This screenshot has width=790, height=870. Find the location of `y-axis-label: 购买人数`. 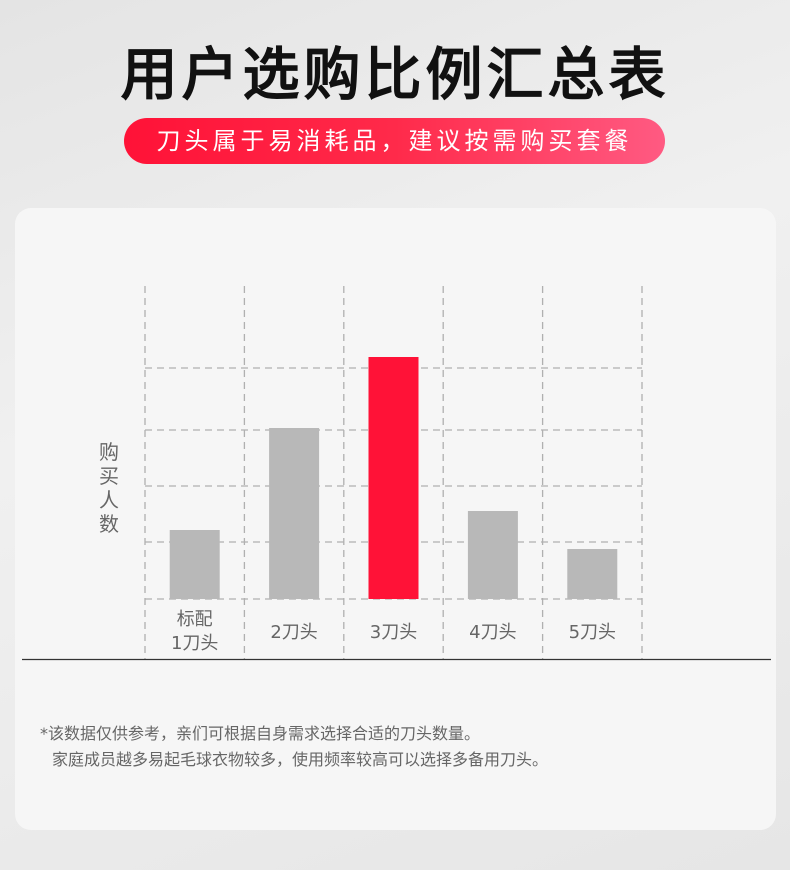

y-axis-label: 购买人数 is located at coordinates (109, 488).